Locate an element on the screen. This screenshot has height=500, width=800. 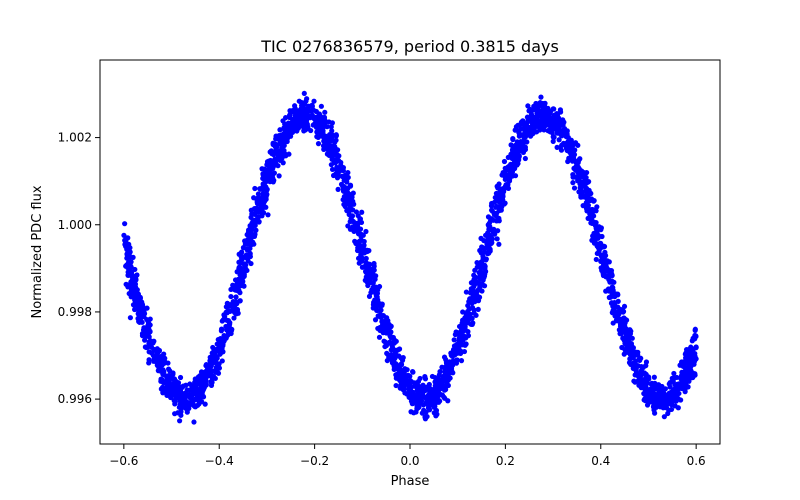
x-tick-label: −0.4 is located at coordinates (219, 461).